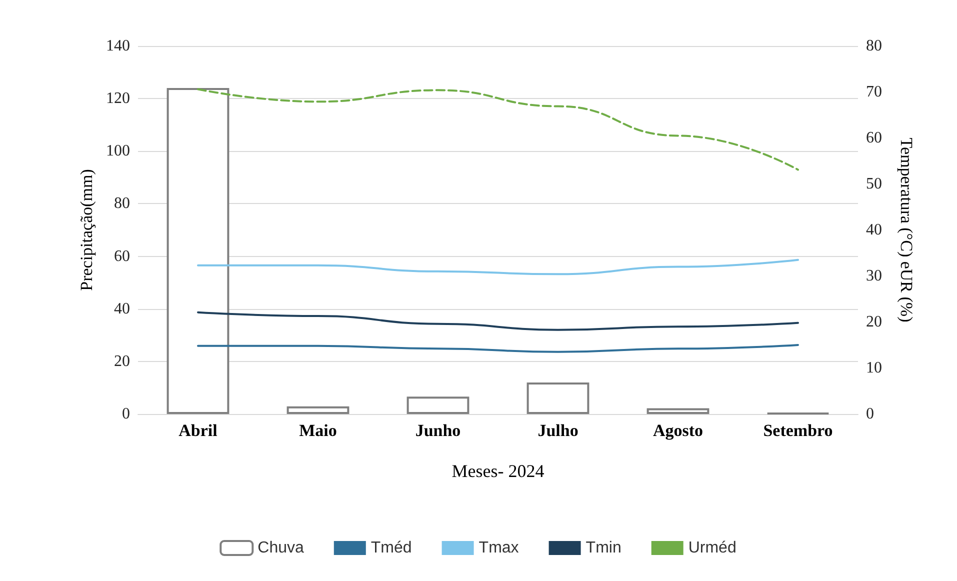 This screenshot has width=957, height=581. Describe the element at coordinates (874, 138) in the screenshot. I see `y2-tick-label: 60` at that location.